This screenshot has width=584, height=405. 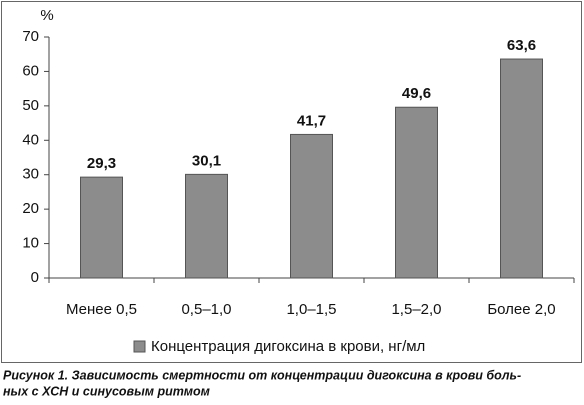 What do you see at coordinates (139, 346) in the screenshot?
I see `legend-swatch` at bounding box center [139, 346].